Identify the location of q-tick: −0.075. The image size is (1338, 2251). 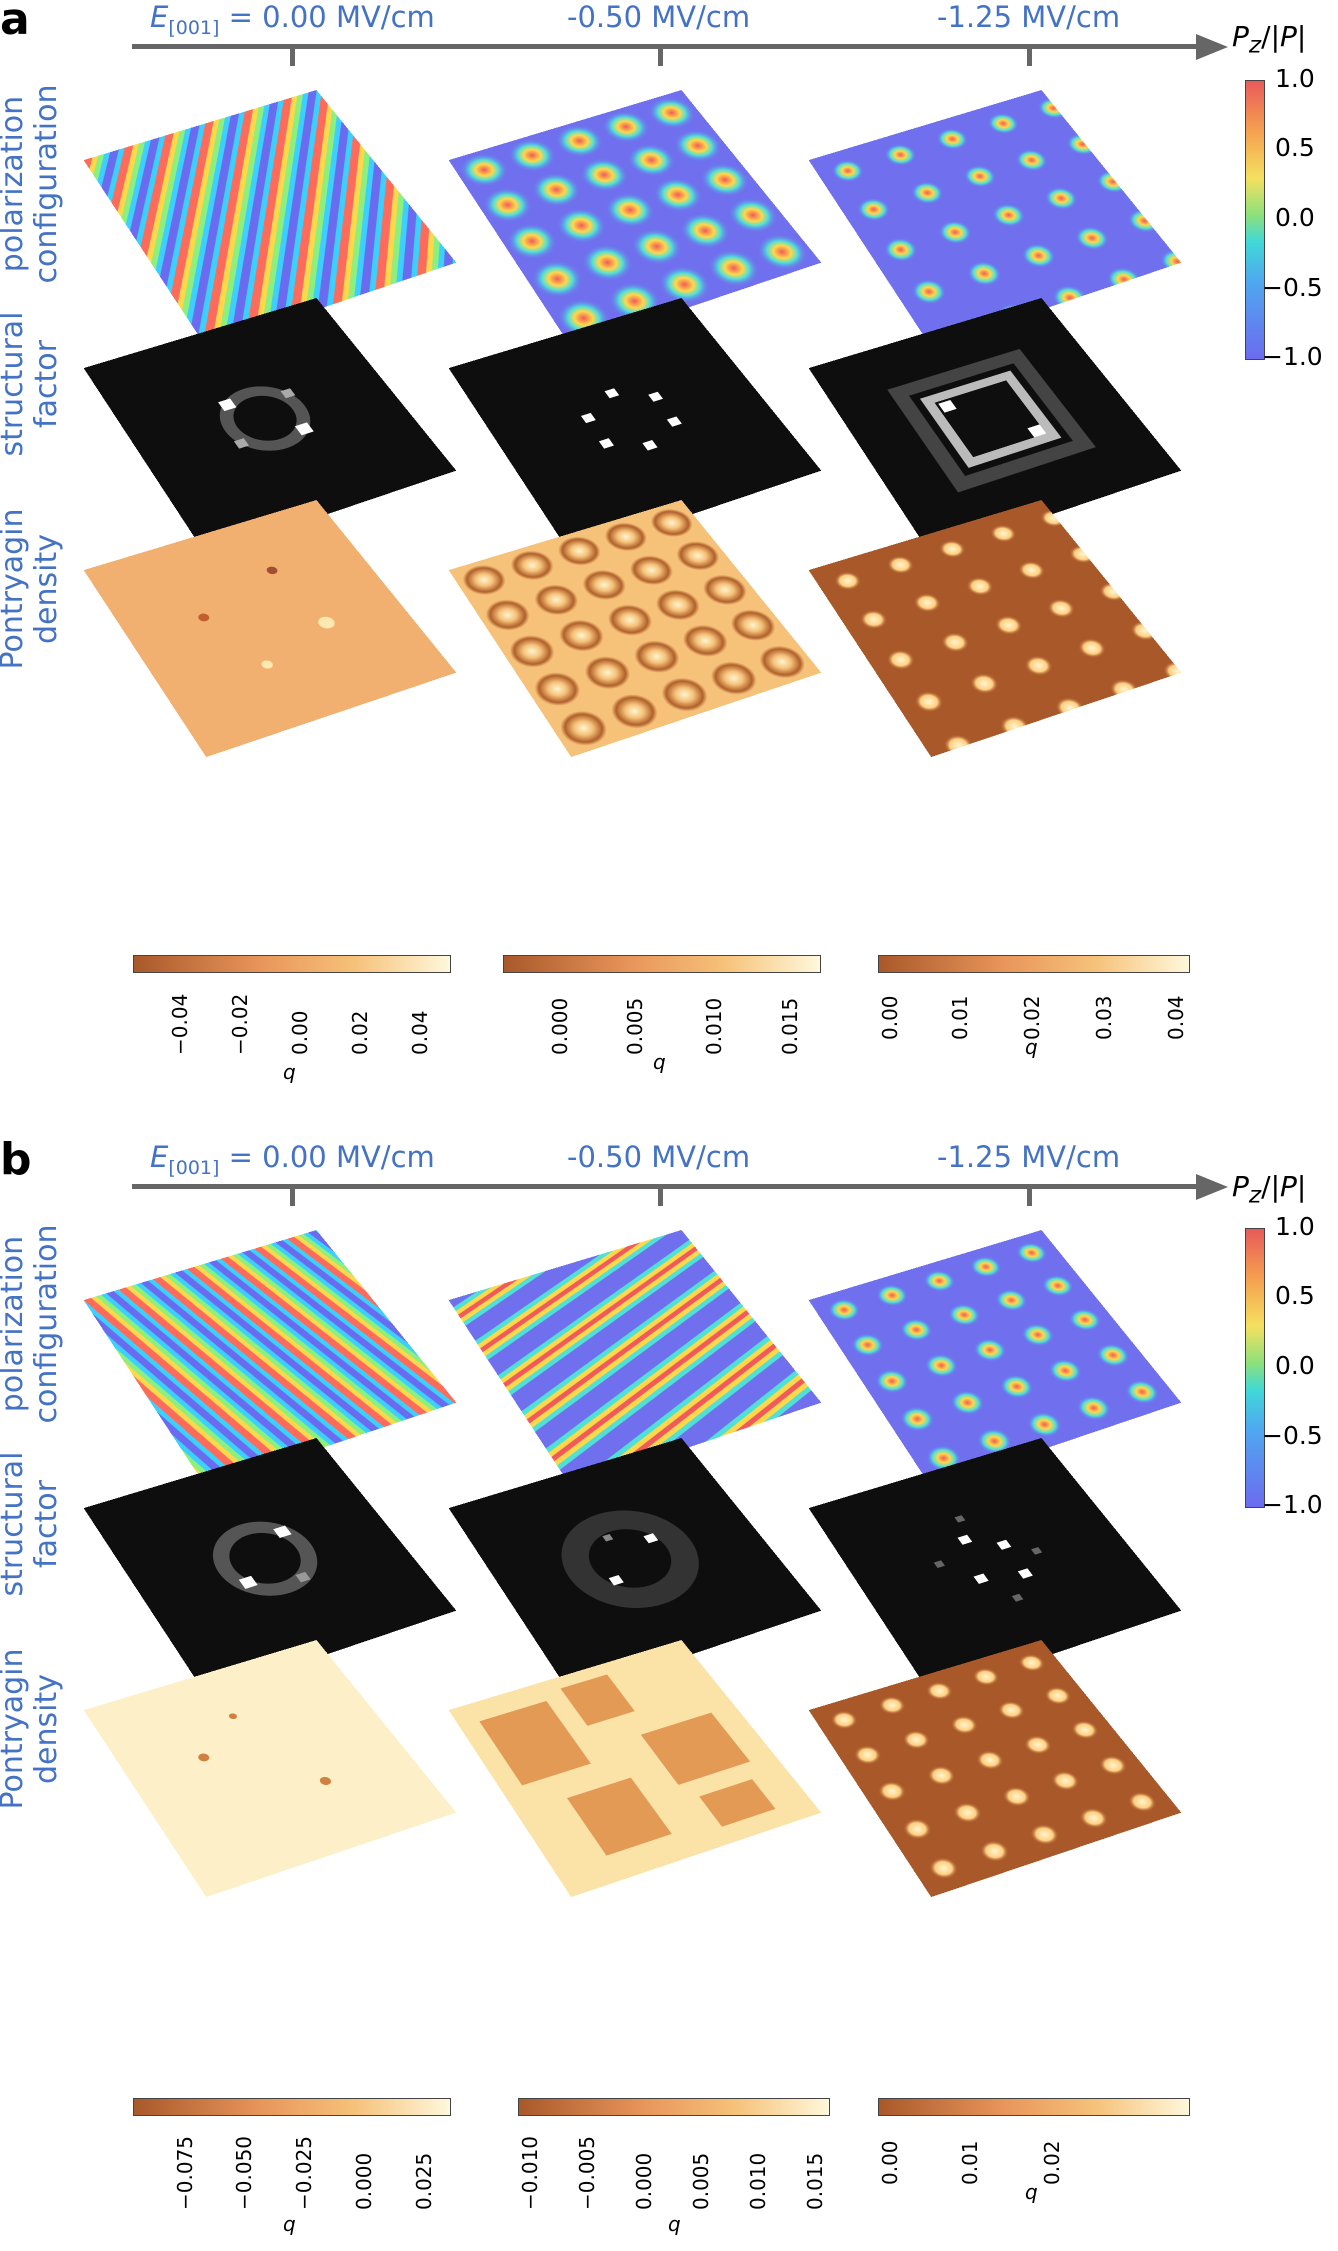
(185, 2173).